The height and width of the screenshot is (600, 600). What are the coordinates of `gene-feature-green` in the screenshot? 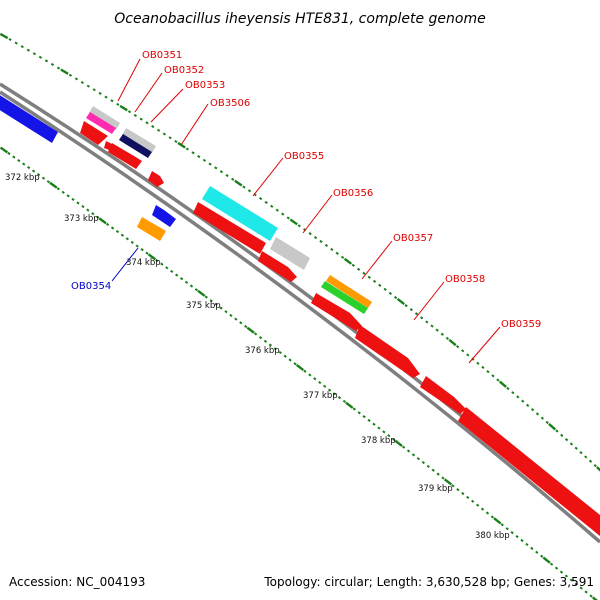 It's located at (344, 297).